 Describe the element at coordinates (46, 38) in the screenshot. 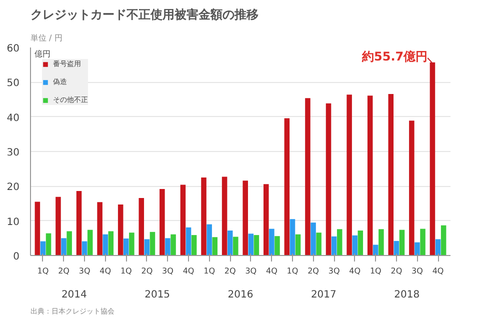

I see `chart-subtitle: 単位 / 円` at that location.